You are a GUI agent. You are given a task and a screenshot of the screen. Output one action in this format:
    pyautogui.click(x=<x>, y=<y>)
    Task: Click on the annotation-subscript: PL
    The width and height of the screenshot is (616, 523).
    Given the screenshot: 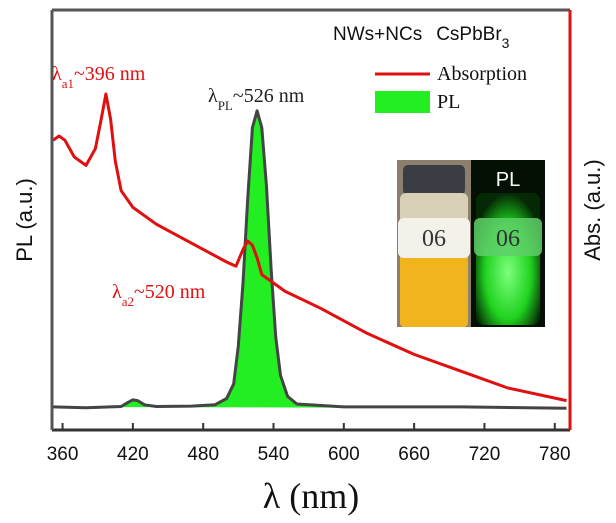 What is the action you would take?
    pyautogui.click(x=225, y=105)
    